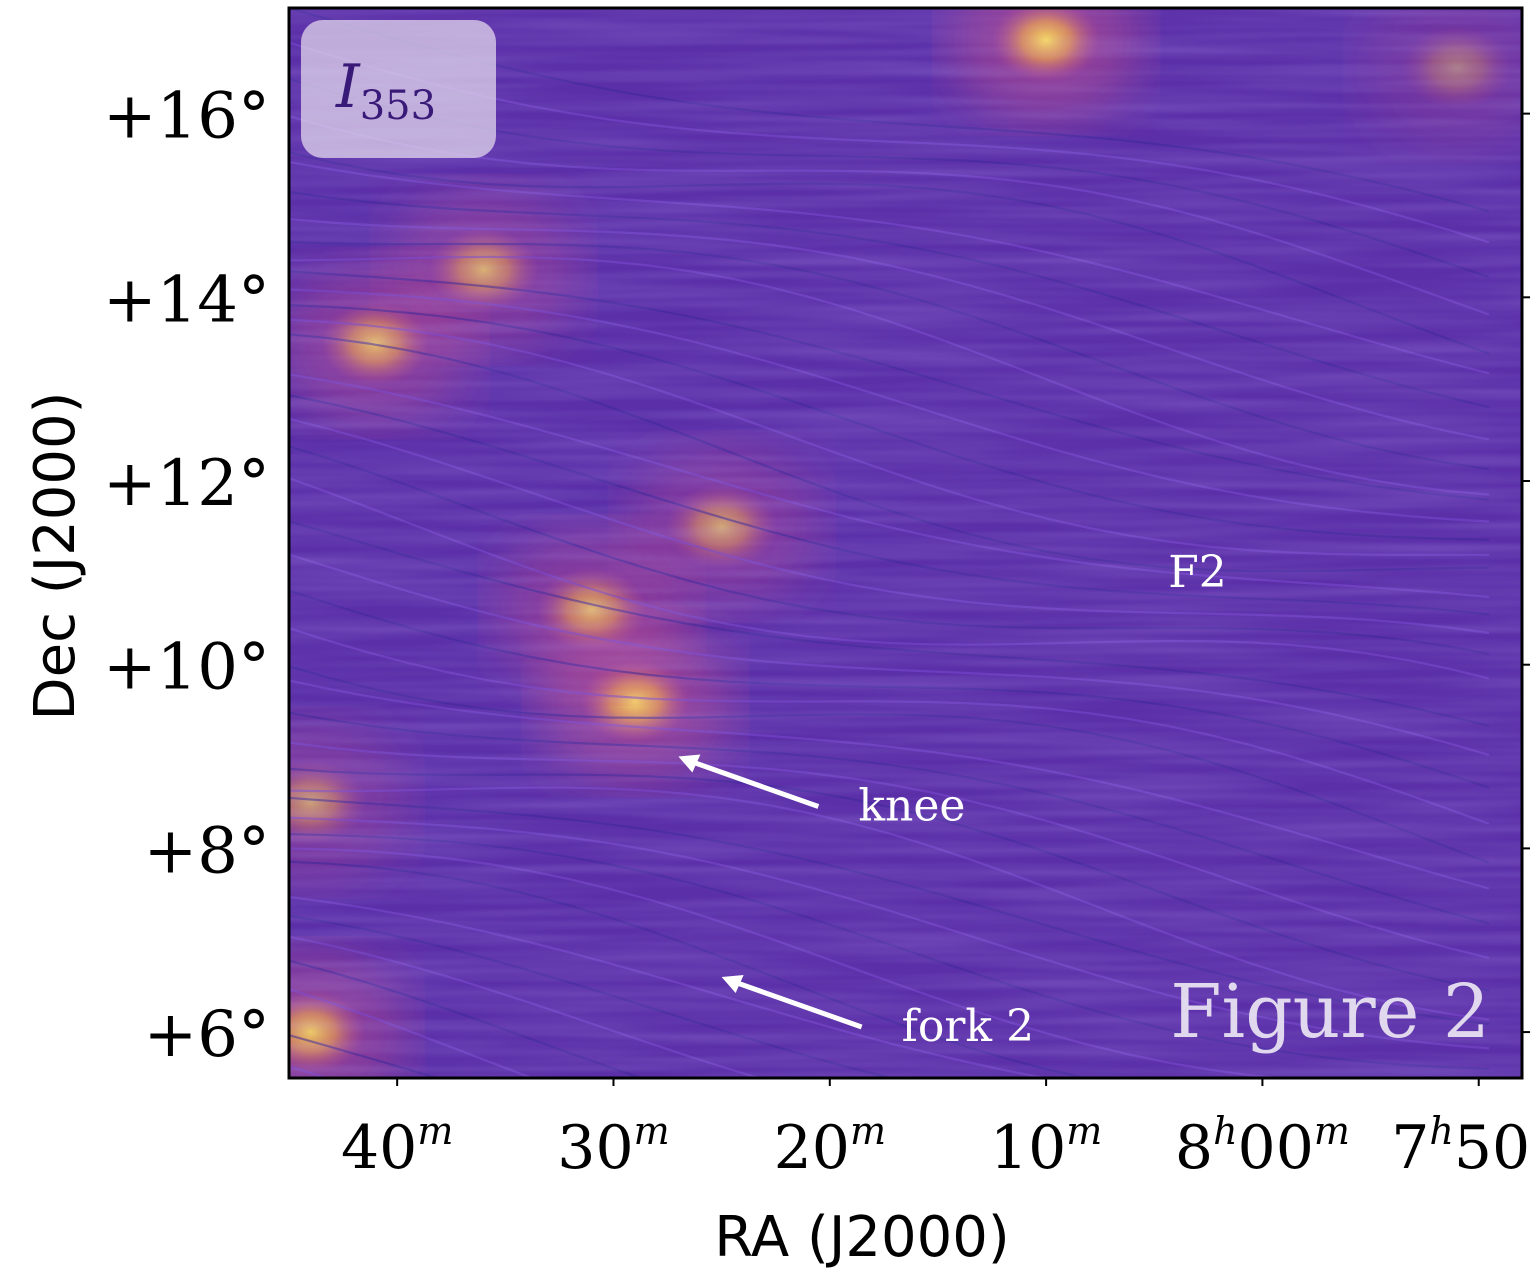  I want to click on annotation-label: fork 2, so click(968, 1026).